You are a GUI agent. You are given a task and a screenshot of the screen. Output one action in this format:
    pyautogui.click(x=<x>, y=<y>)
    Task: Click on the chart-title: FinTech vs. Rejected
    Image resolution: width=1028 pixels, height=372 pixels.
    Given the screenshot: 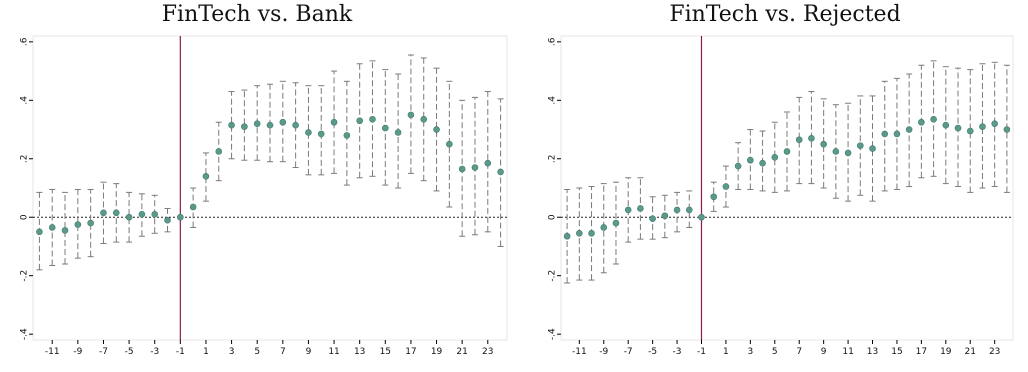 What is the action you would take?
    pyautogui.click(x=785, y=14)
    